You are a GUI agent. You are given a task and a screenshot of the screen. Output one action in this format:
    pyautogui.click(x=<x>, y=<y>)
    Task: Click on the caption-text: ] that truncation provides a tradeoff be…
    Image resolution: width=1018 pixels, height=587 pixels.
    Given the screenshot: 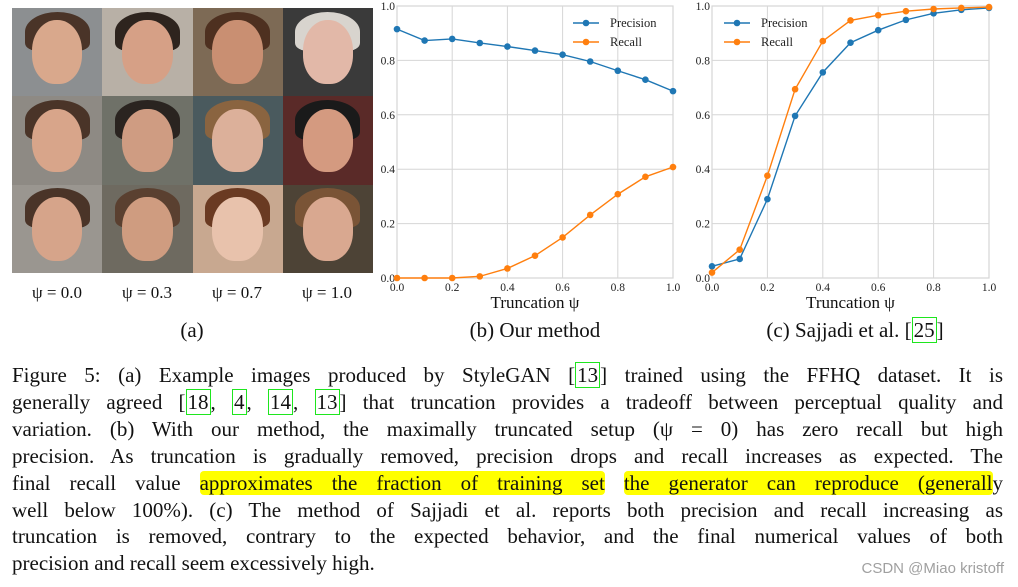 What is the action you would take?
    pyautogui.click(x=671, y=401)
    